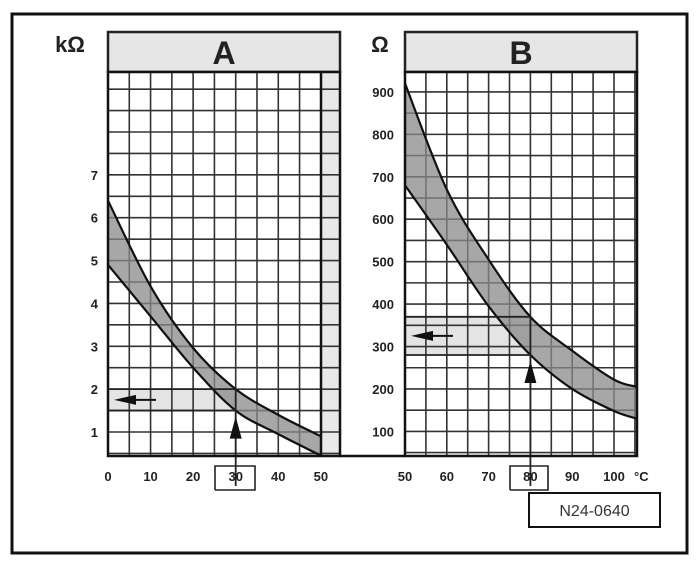  Describe the element at coordinates (380, 44) in the screenshot. I see `y-axis-unit: Ω` at that location.